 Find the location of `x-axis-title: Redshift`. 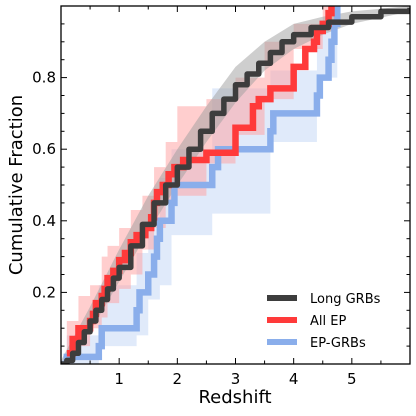

x-axis-title: Redshift is located at coordinates (234, 397).